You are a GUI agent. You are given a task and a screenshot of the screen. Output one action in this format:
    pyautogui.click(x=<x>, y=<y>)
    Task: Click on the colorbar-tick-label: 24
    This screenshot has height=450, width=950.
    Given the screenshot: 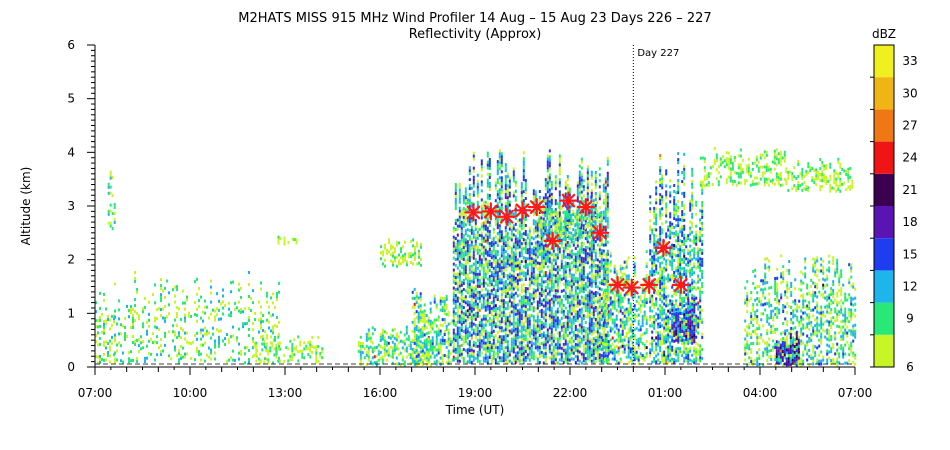 What is the action you would take?
    pyautogui.click(x=909, y=158)
    